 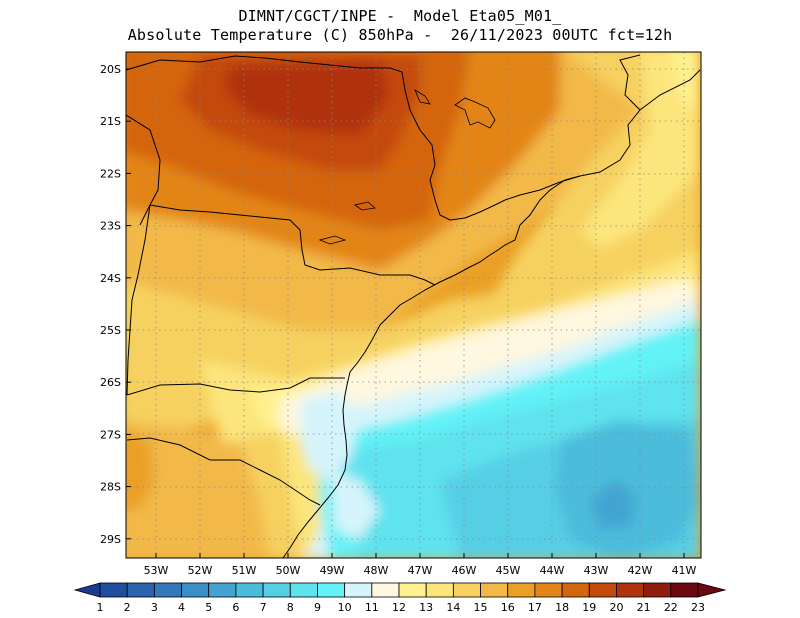 I want to click on colorbar-label: 14, so click(x=453, y=607).